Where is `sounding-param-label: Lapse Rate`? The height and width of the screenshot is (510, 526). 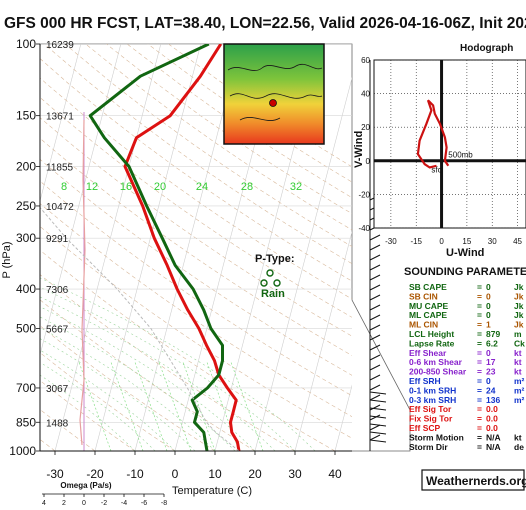
sounding-param-label: Lapse Rate is located at coordinates (432, 343).